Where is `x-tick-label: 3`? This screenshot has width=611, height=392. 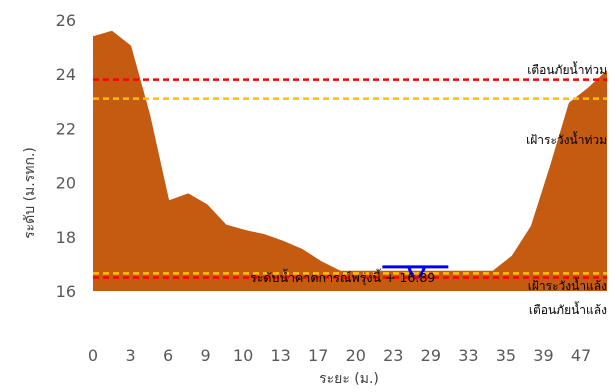
x-tick-label: 3 is located at coordinates (130, 355).